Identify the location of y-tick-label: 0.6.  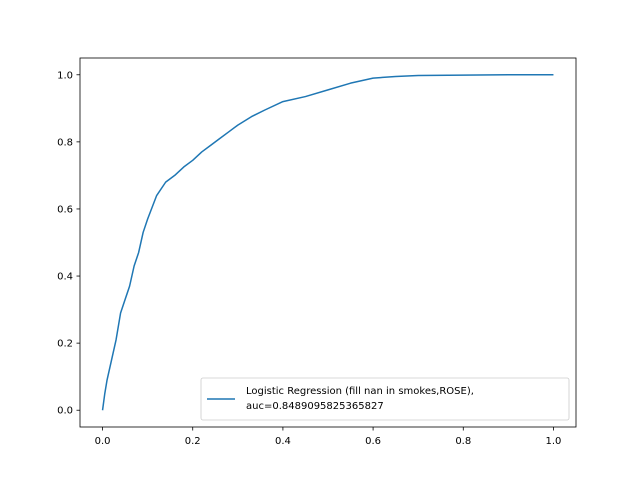
(65, 209).